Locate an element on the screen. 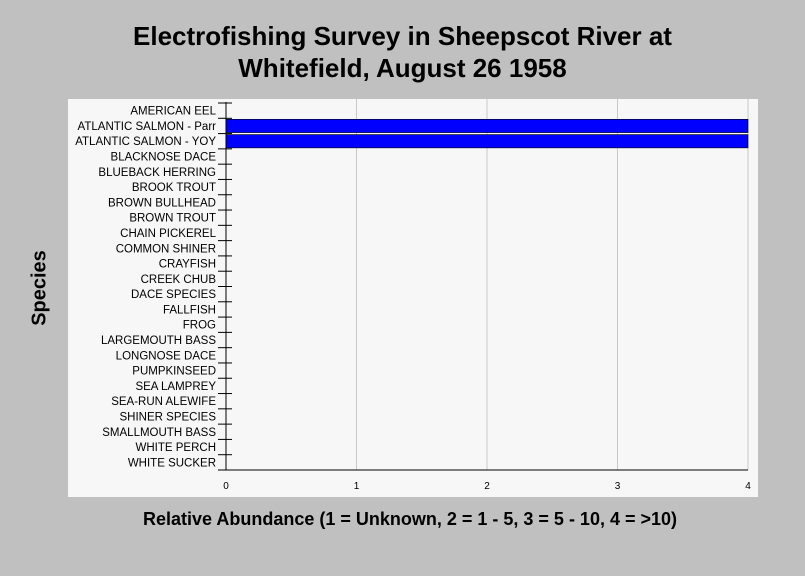 Image resolution: width=805 pixels, height=576 pixels. category-label: WHITE PERCH is located at coordinates (176, 448).